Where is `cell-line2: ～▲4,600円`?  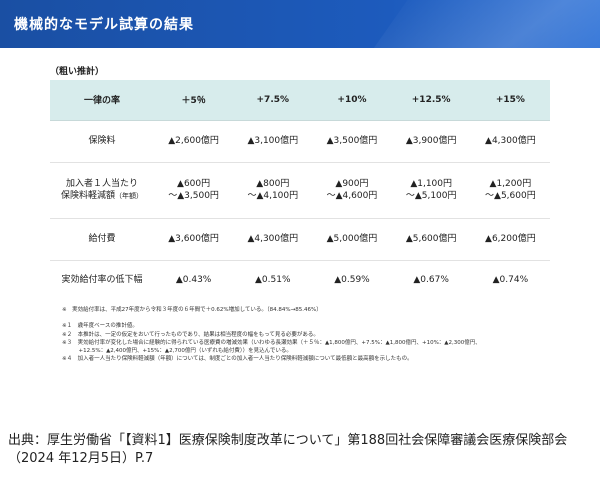 cell-line2: ～▲4,600円 is located at coordinates (352, 196).